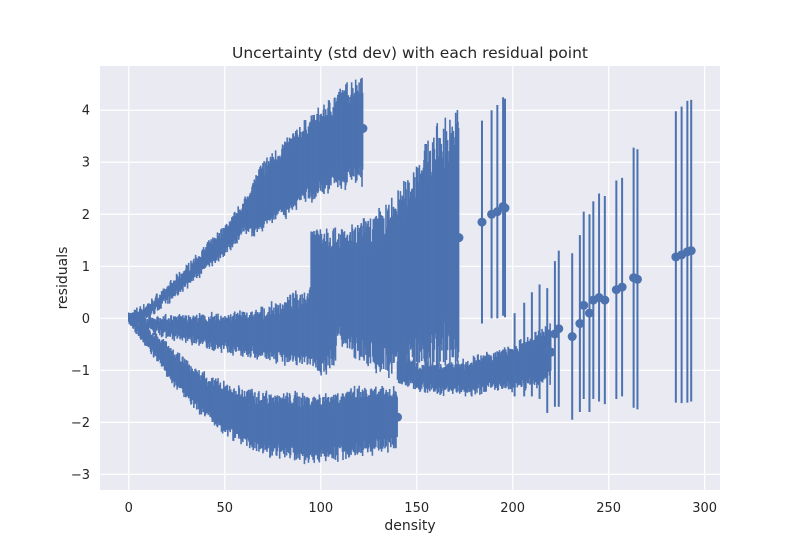 The width and height of the screenshot is (800, 550). What do you see at coordinates (86, 319) in the screenshot?
I see `y-tick-label: 0` at bounding box center [86, 319].